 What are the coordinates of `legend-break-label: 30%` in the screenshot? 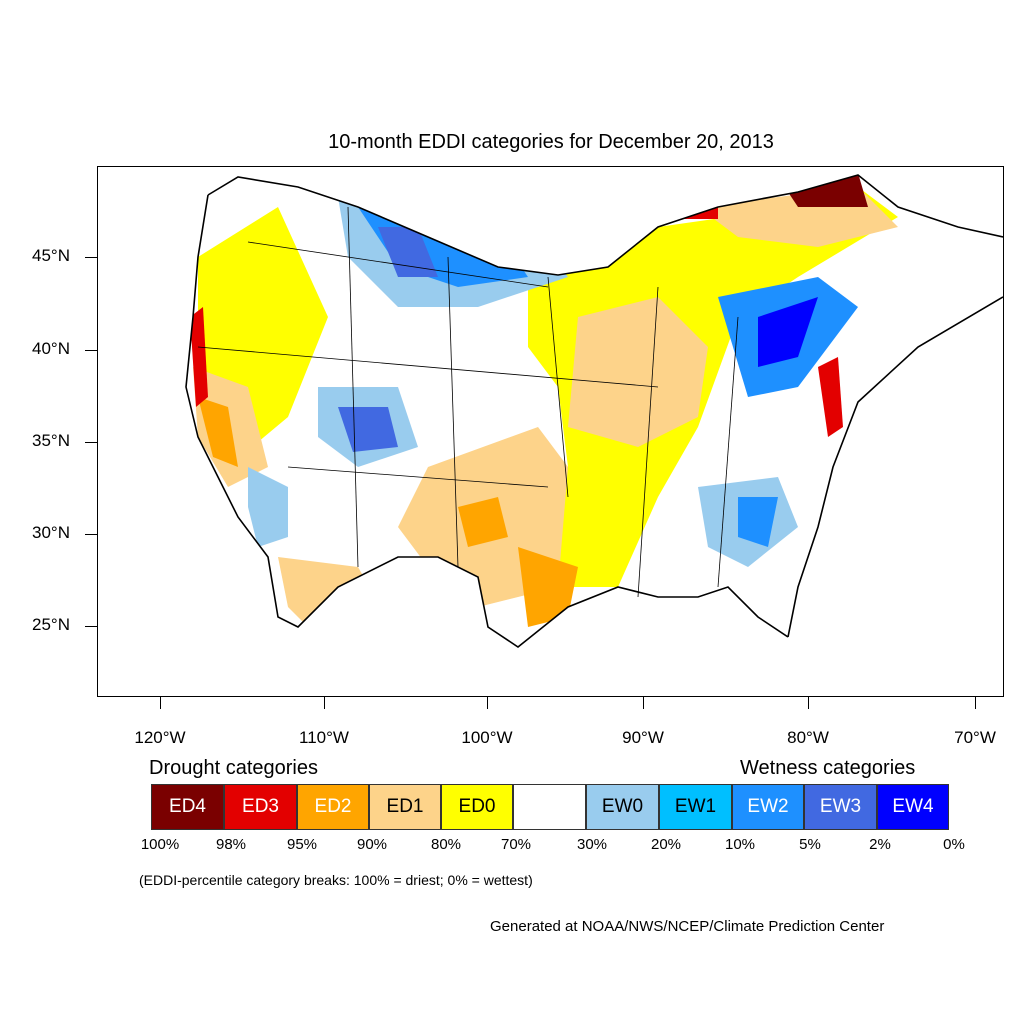 It's located at (592, 844).